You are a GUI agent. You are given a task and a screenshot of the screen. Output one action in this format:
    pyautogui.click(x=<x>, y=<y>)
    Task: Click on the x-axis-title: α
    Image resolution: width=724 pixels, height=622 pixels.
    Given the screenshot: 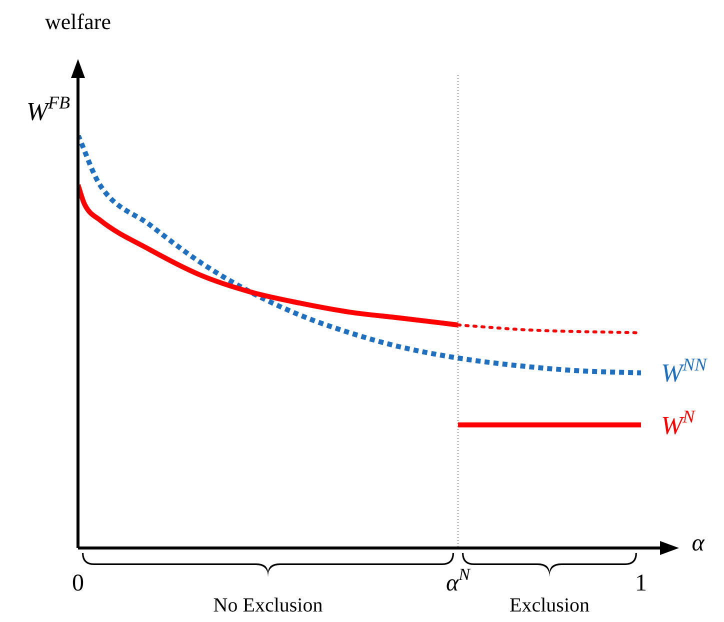 What is the action you would take?
    pyautogui.click(x=698, y=543)
    